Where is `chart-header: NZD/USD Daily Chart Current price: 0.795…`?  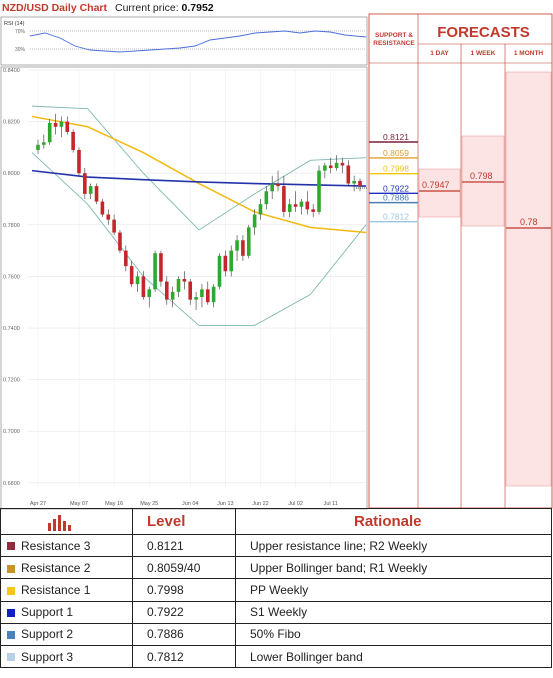 chart-header: NZD/USD Daily Chart Current price: 0.795… is located at coordinates (182, 8).